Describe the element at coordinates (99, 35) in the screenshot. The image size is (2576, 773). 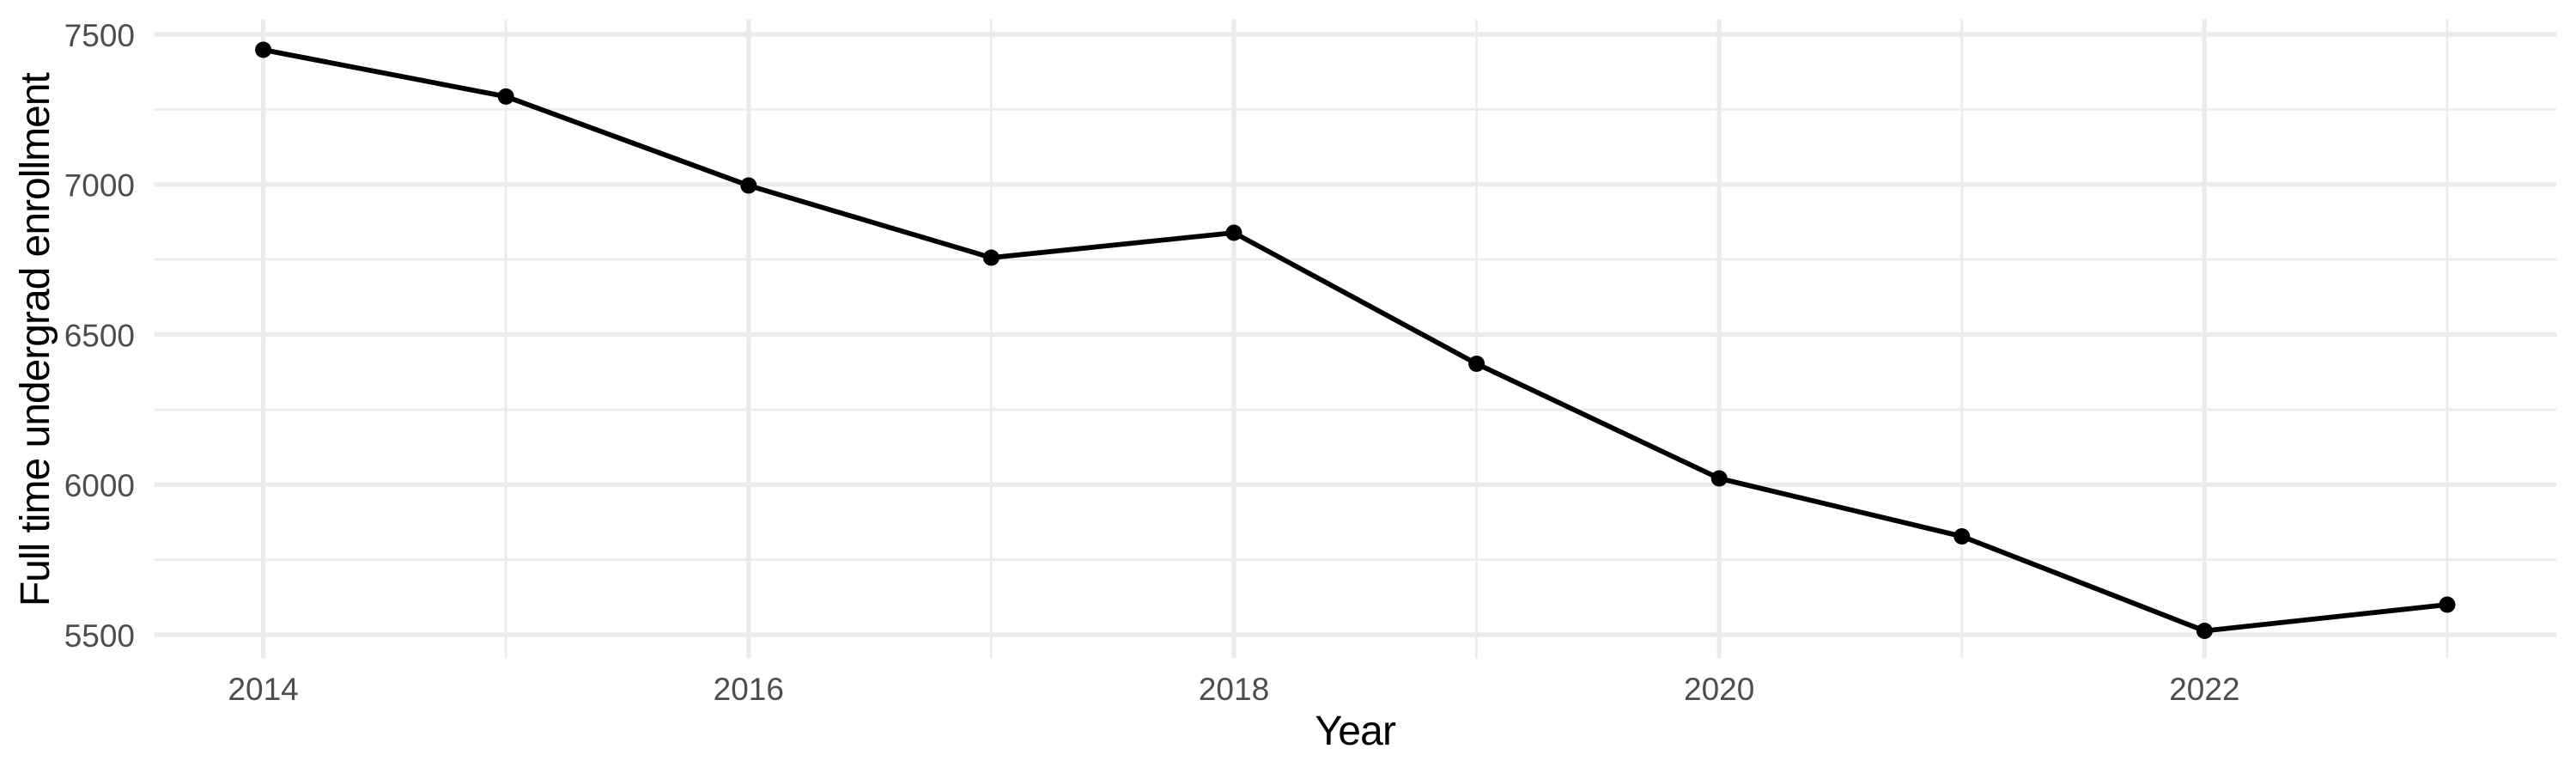
I see `svg-text: 7500` at that location.